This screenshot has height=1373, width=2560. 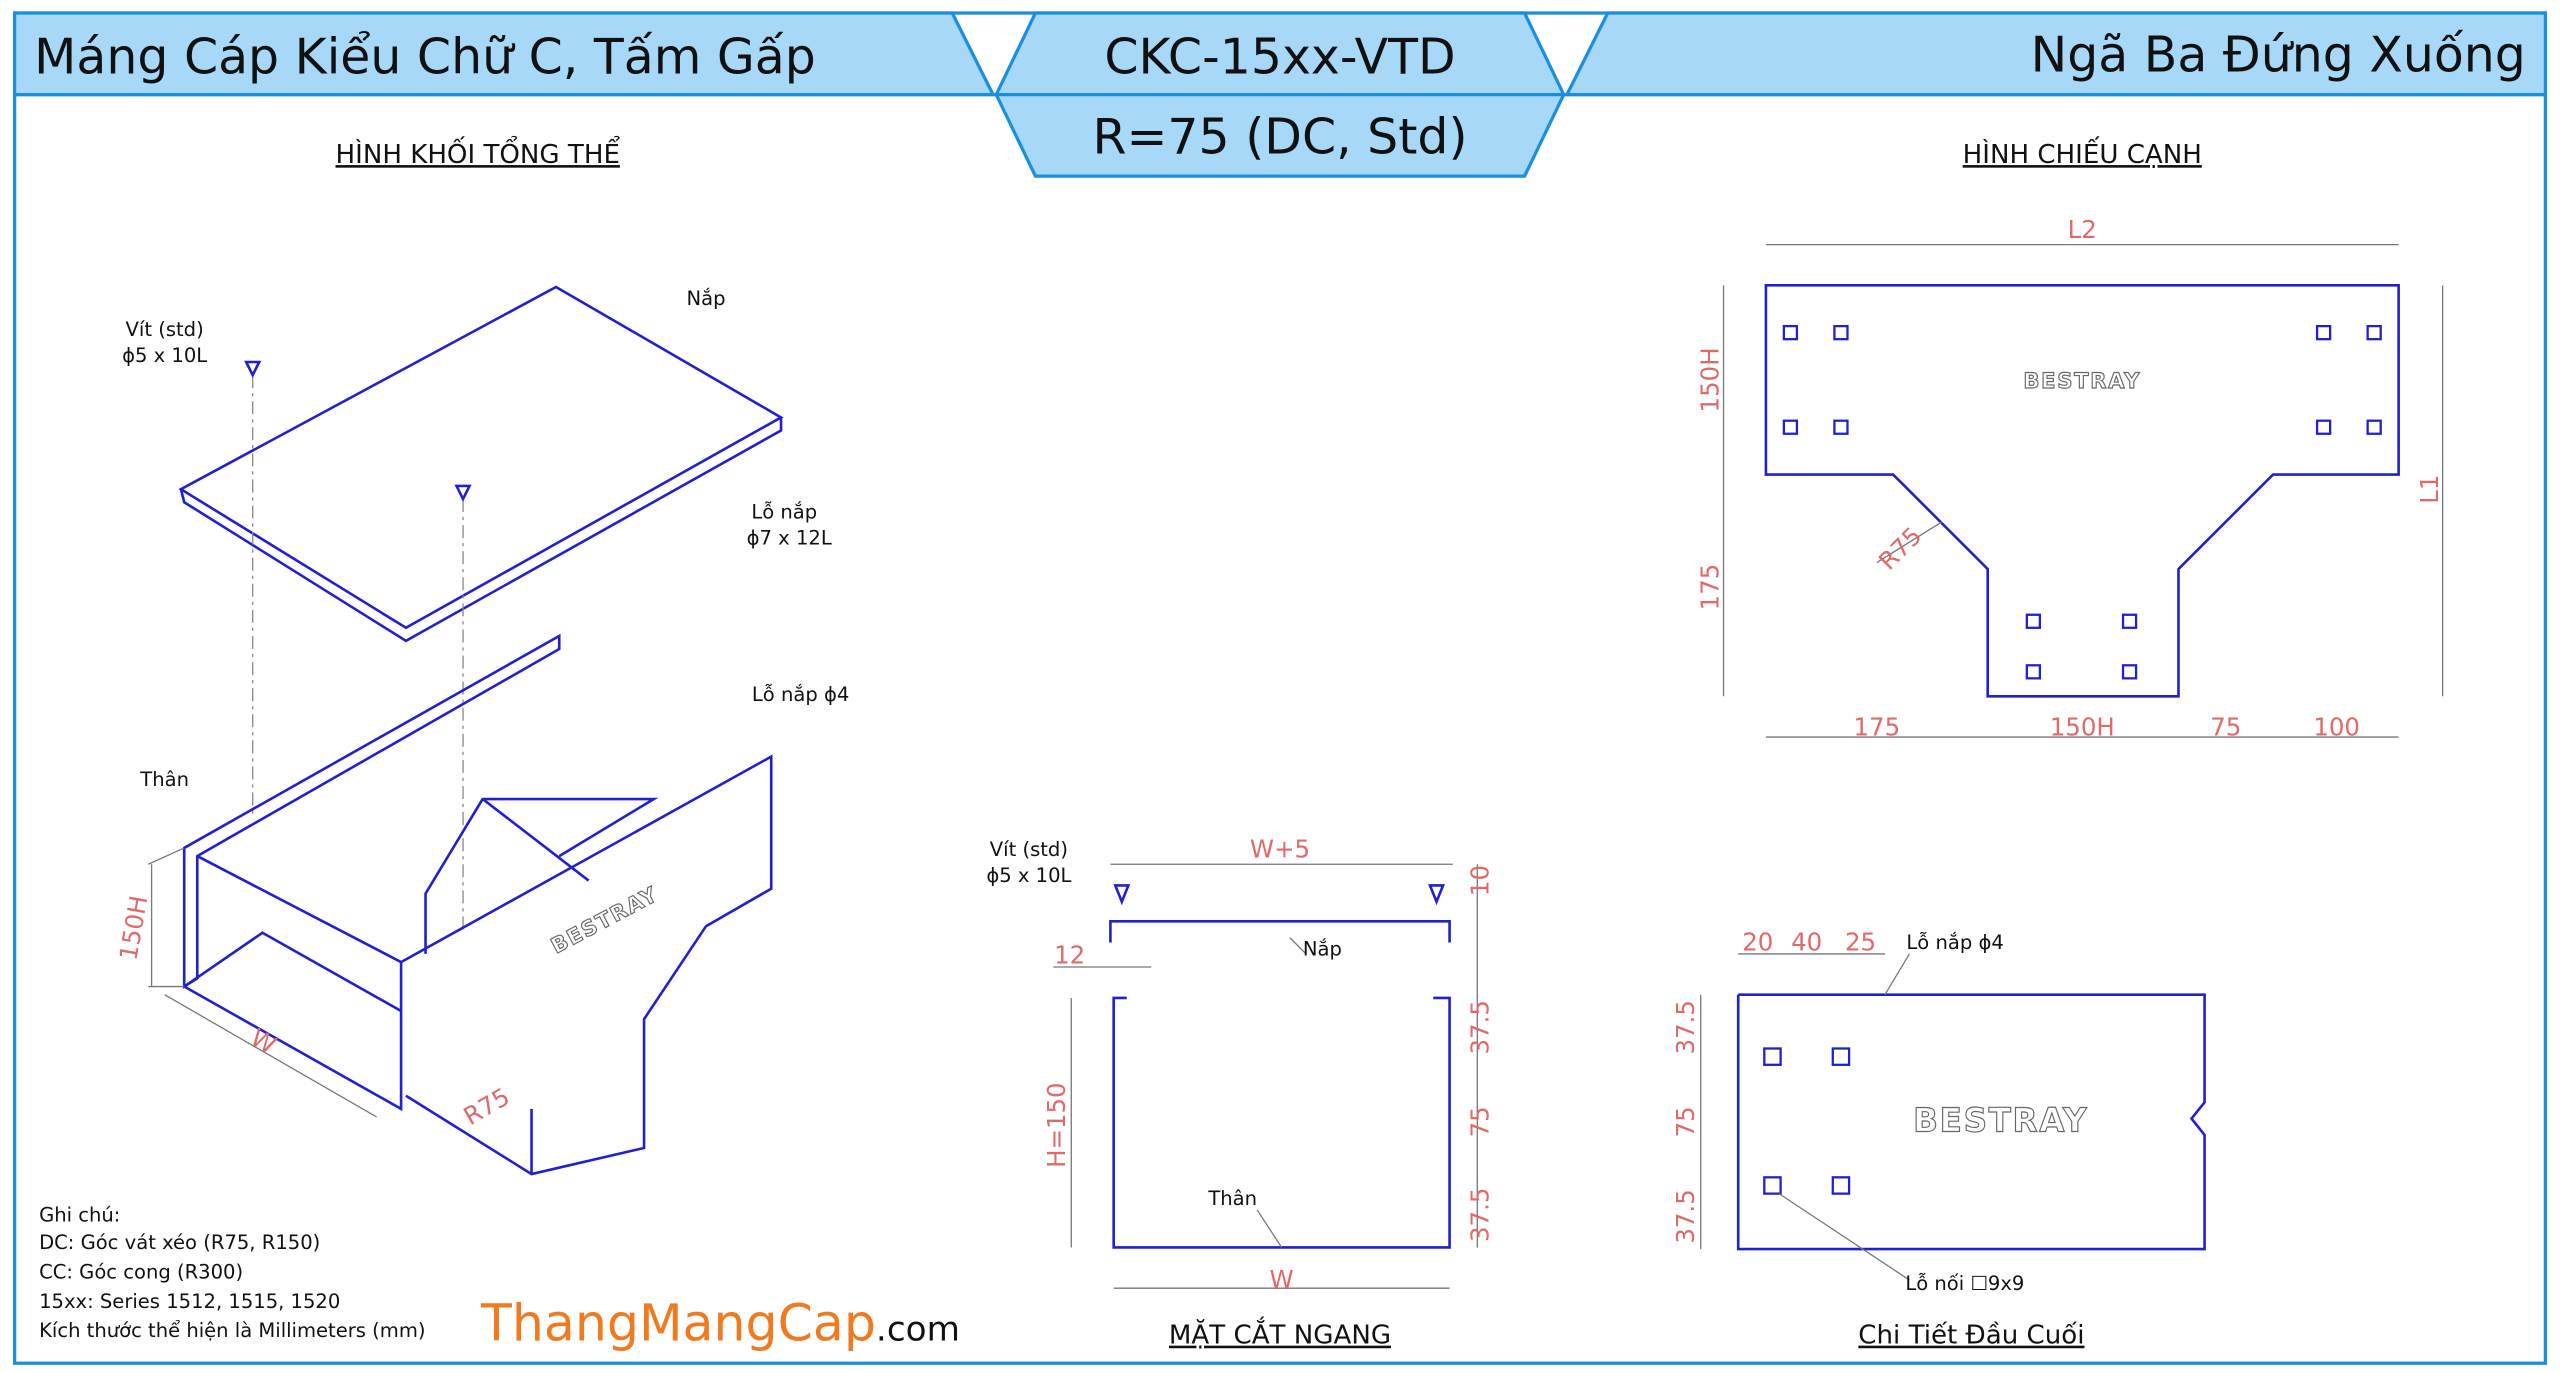 What do you see at coordinates (425, 56) in the screenshot?
I see `header-left: Máng Cáp Kiểu Chữ C, Tấm Gấp` at bounding box center [425, 56].